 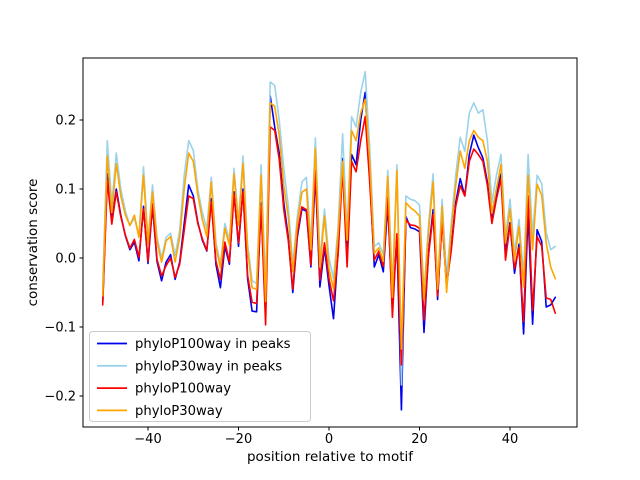 I want to click on legend-box, so click(x=200, y=376).